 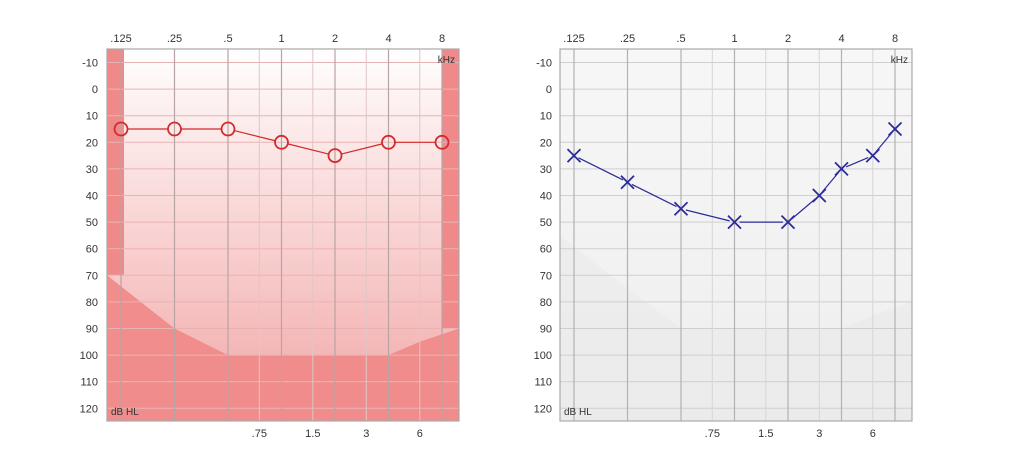 I want to click on left-y-tick-label: 110, so click(x=543, y=383).